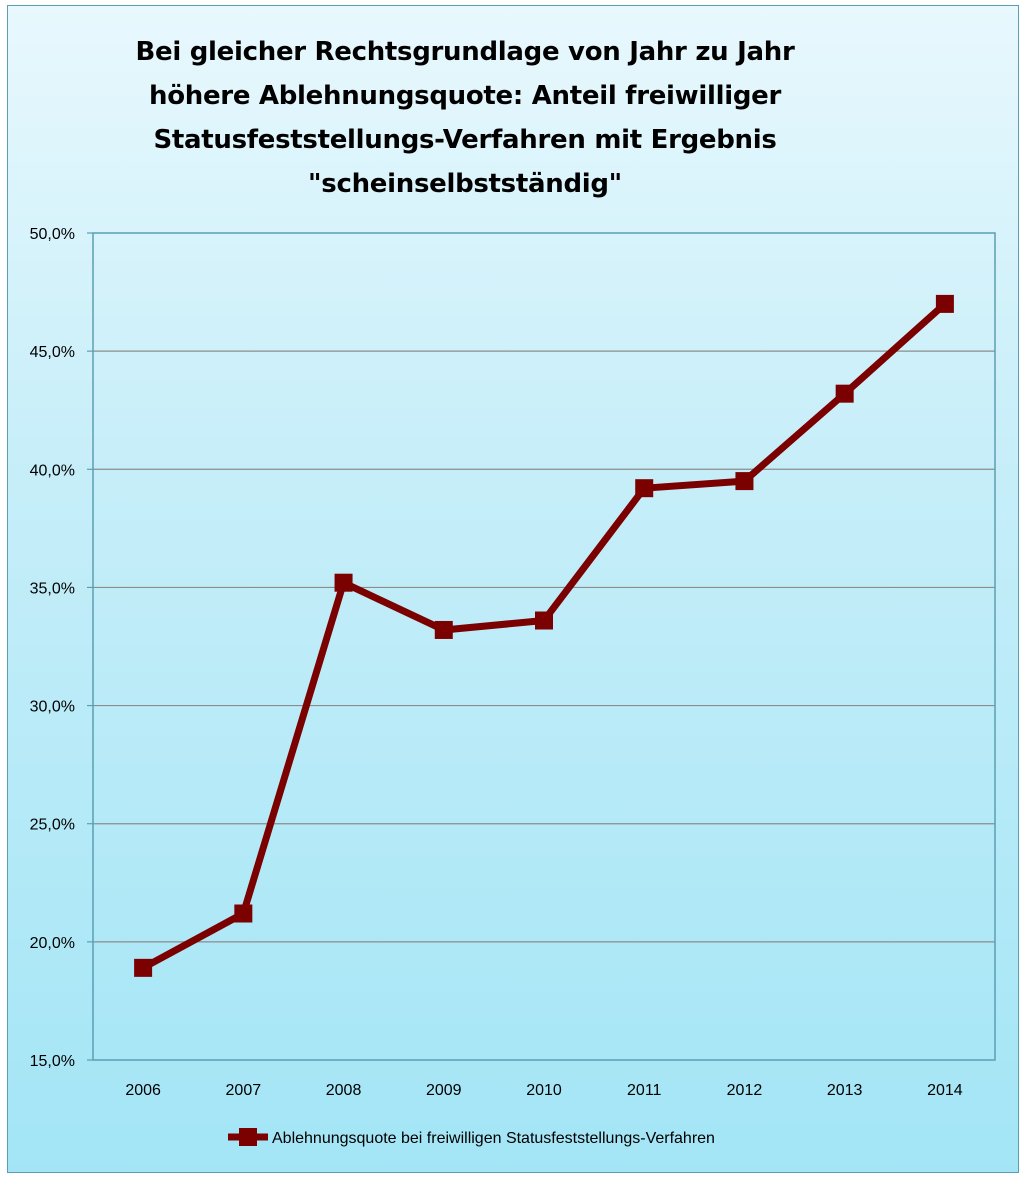  I want to click on y-tick-label: 40,0%, so click(52, 470).